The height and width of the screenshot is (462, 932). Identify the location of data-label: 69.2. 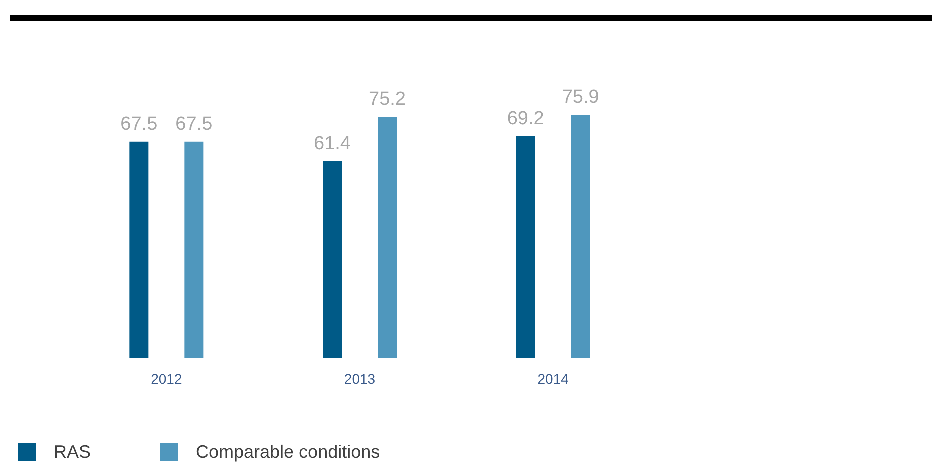
(525, 119).